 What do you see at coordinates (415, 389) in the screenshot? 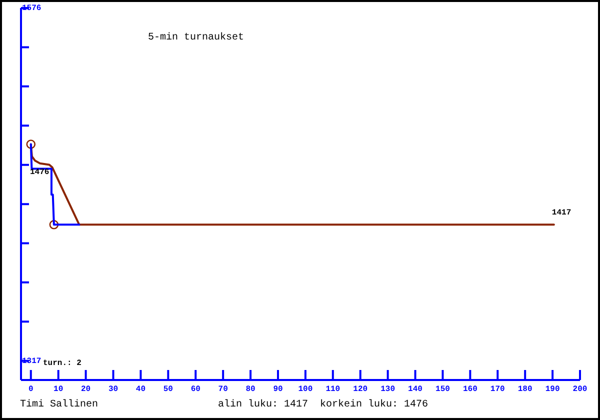
I see `x-tick-label: 140` at bounding box center [415, 389].